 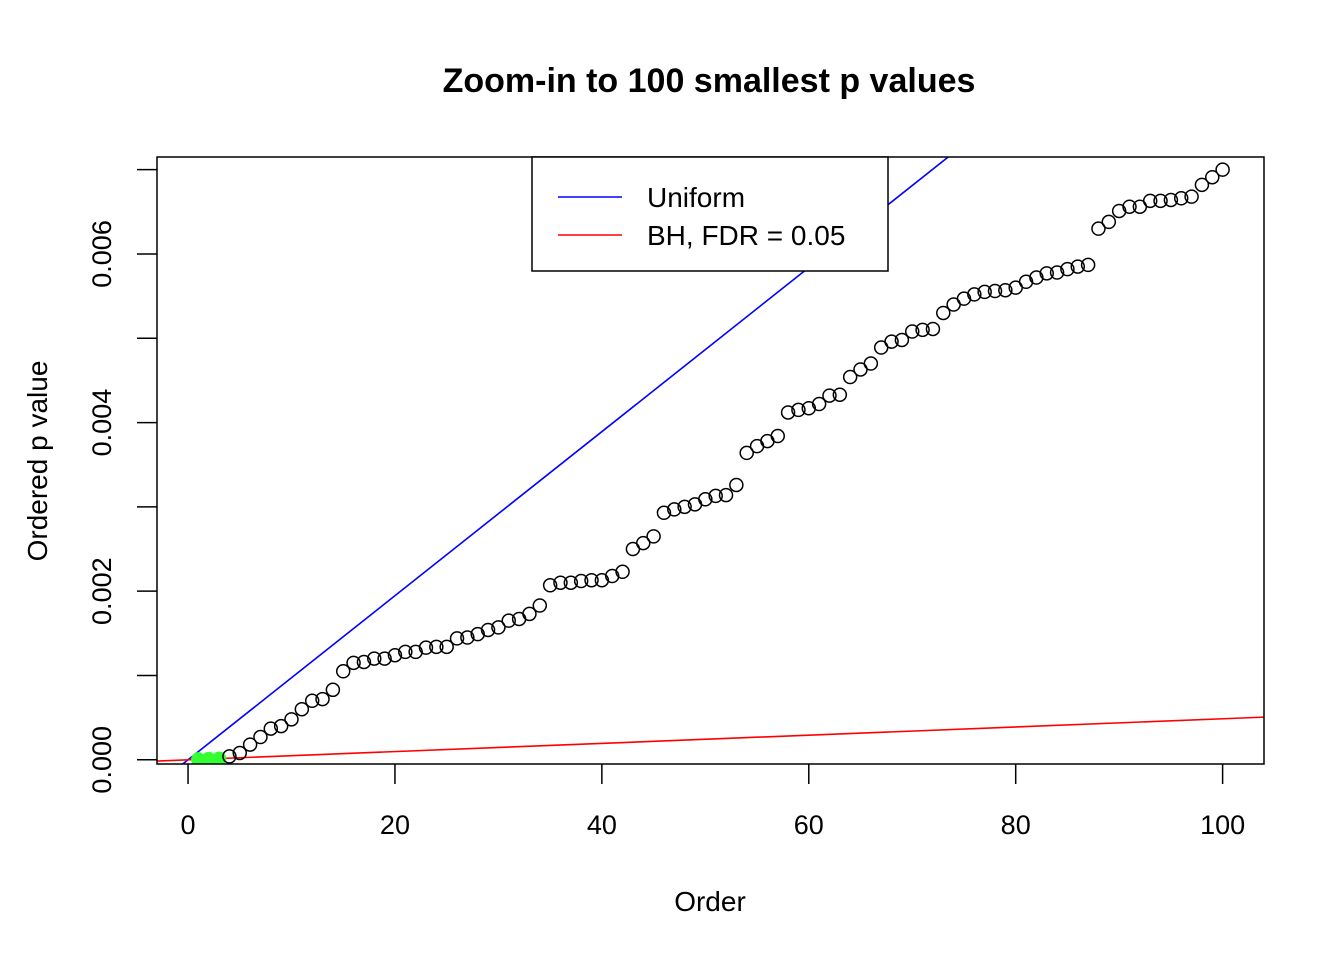 What do you see at coordinates (102, 591) in the screenshot?
I see `y-tick-label: 0.002` at bounding box center [102, 591].